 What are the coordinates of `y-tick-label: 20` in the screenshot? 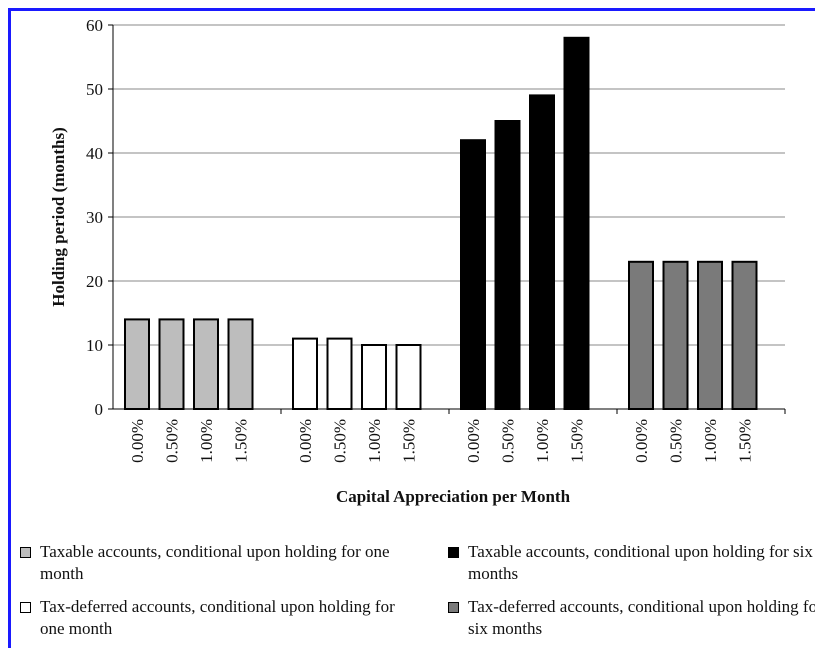 It's located at (94, 281).